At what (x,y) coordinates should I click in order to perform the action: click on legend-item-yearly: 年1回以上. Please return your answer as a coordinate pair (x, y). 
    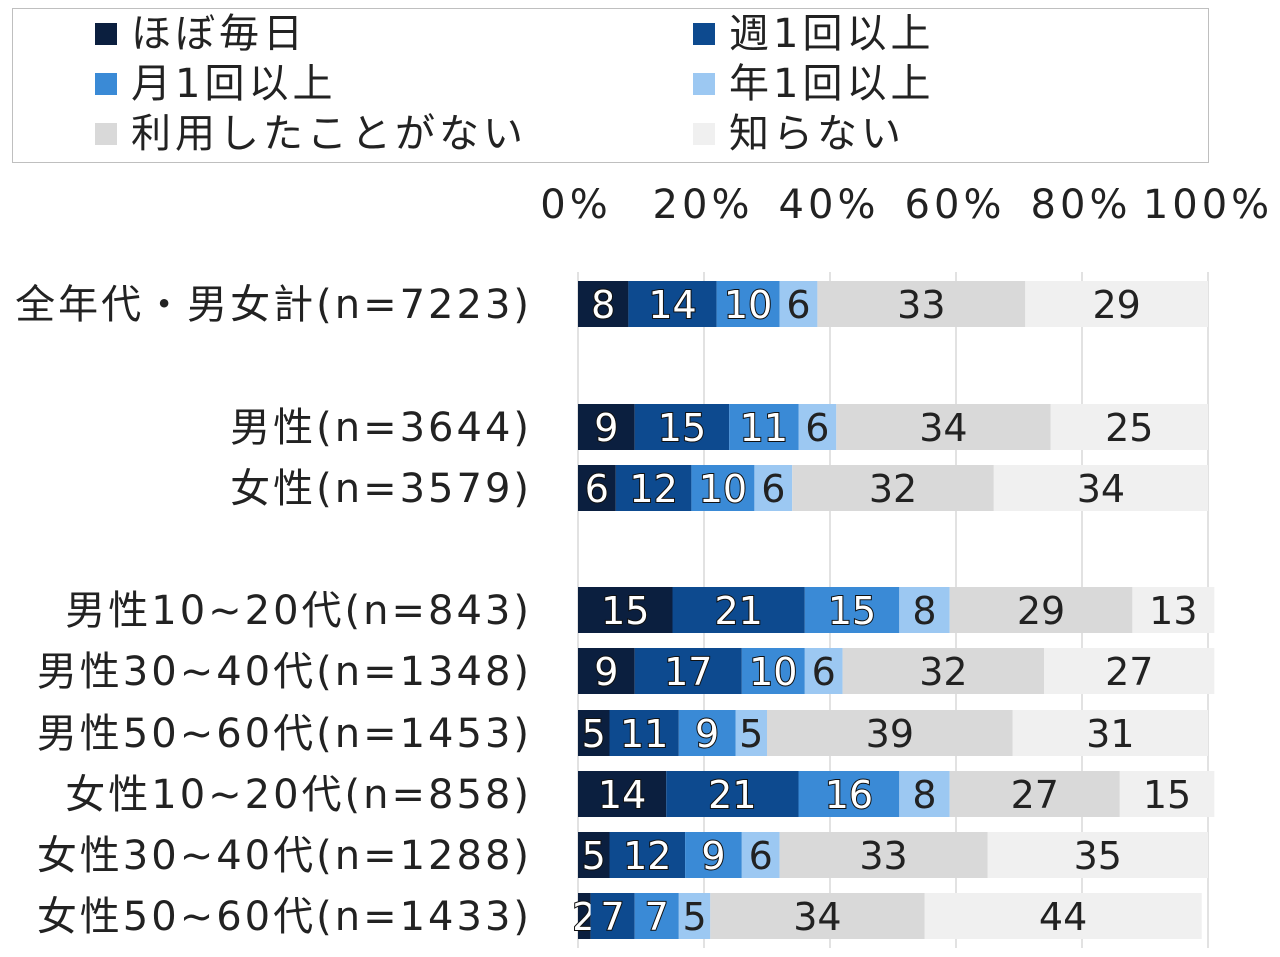
    Looking at the image, I should click on (813, 84).